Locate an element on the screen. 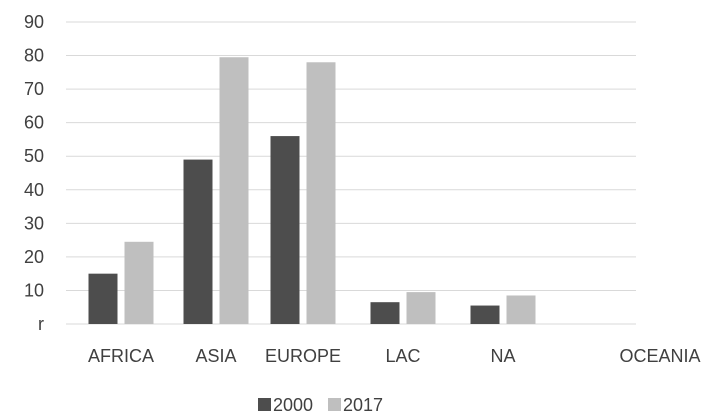  y-tick-label: 40 is located at coordinates (34, 190).